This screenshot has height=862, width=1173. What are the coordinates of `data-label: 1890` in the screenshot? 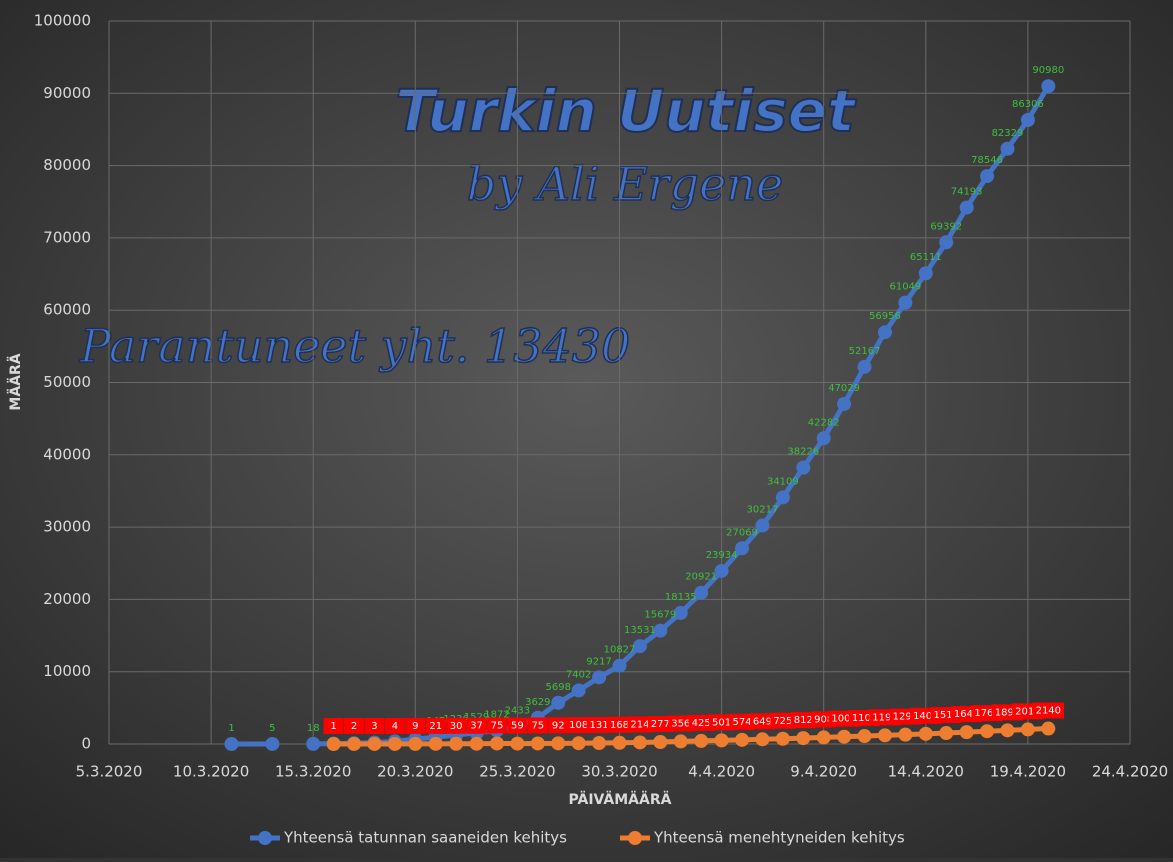 It's located at (1007, 712).